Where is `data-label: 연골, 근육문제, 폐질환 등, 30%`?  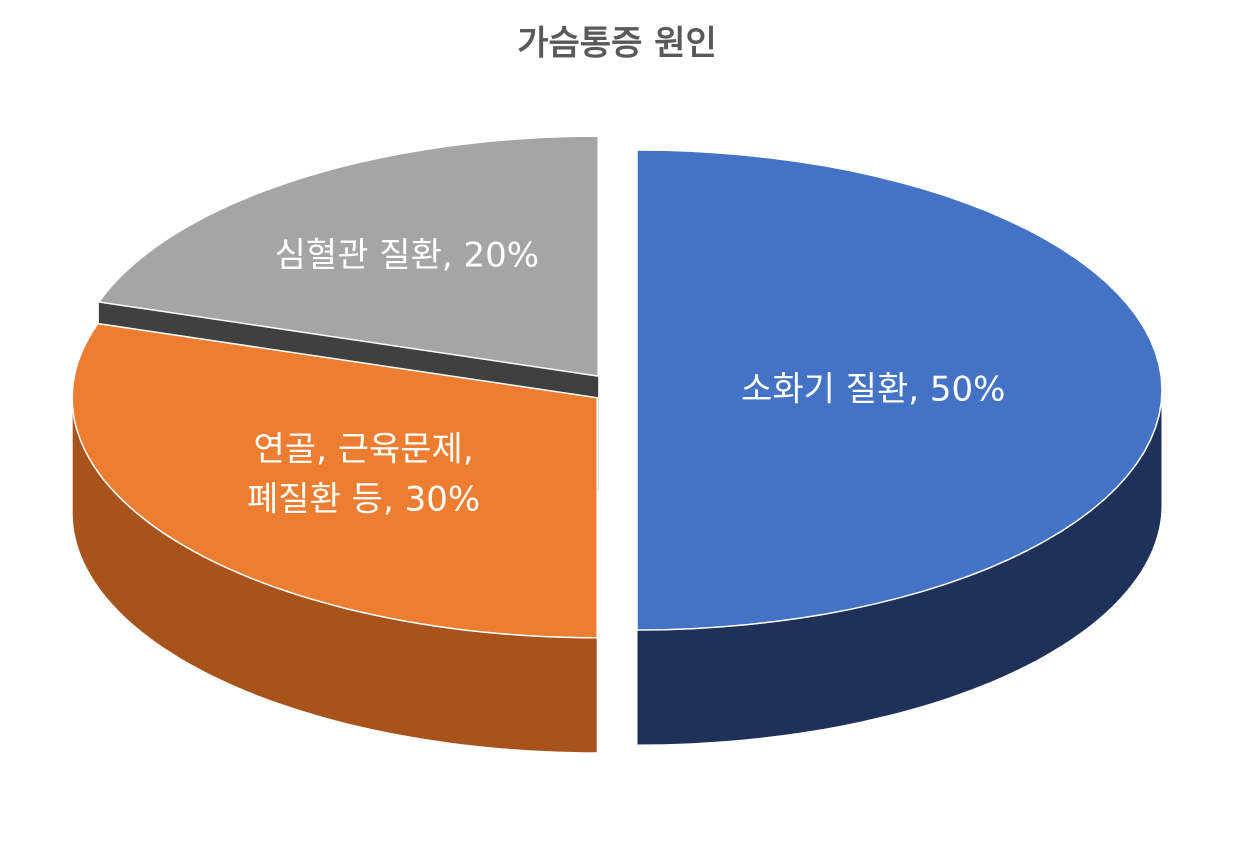 data-label: 연골, 근육문제, 폐질환 등, 30% is located at coordinates (364, 475).